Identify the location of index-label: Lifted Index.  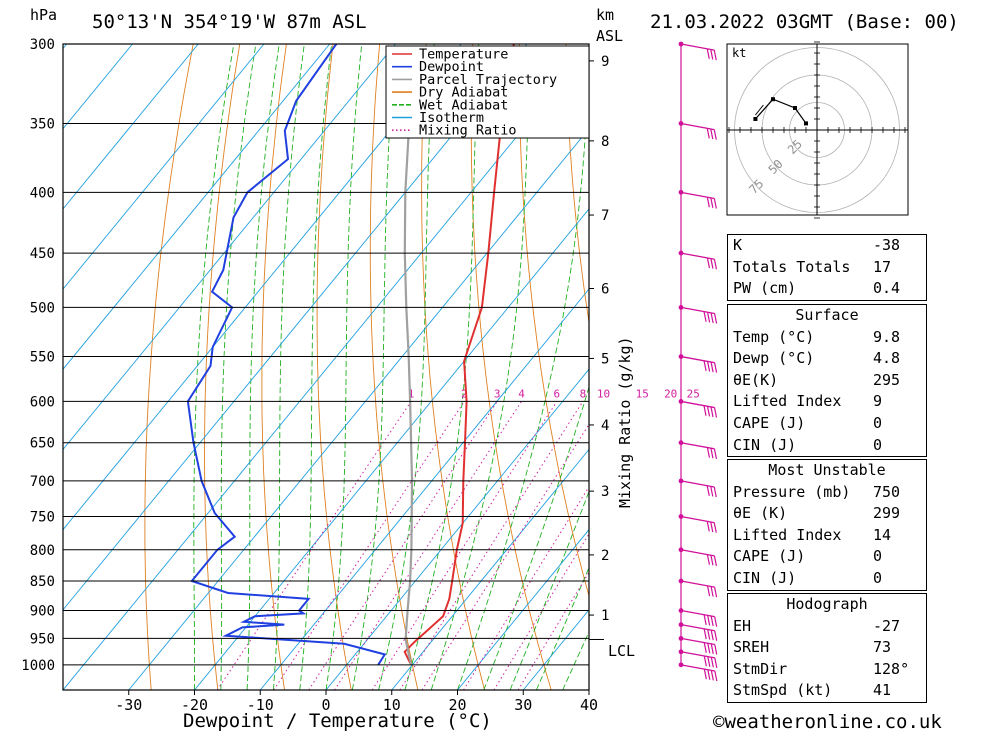
(787, 401).